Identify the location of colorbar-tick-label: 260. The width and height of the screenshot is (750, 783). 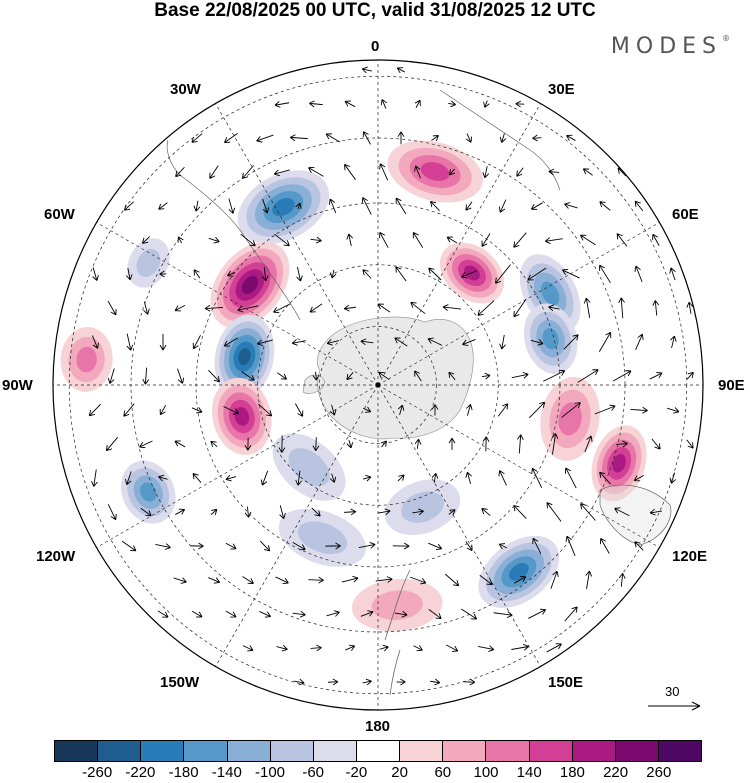
(659, 772).